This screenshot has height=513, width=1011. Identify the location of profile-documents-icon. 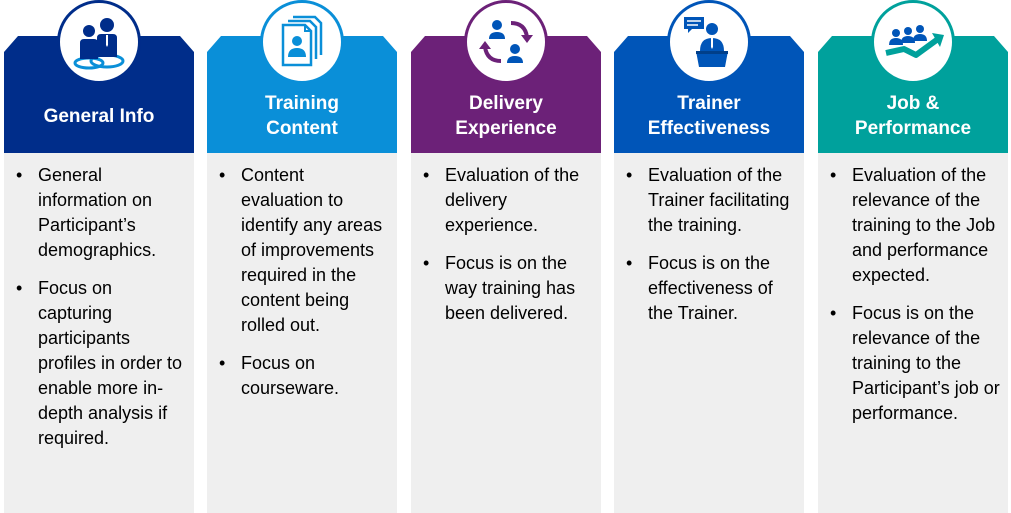
(302, 41).